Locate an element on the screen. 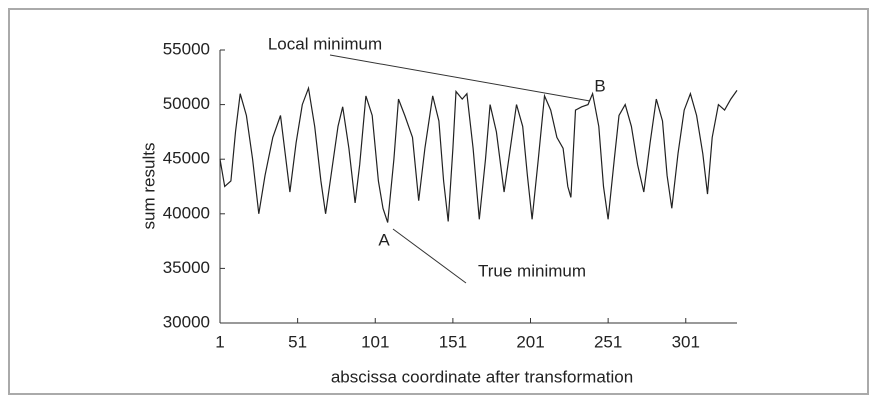 Image resolution: width=877 pixels, height=408 pixels. annotation: B is located at coordinates (599, 85).